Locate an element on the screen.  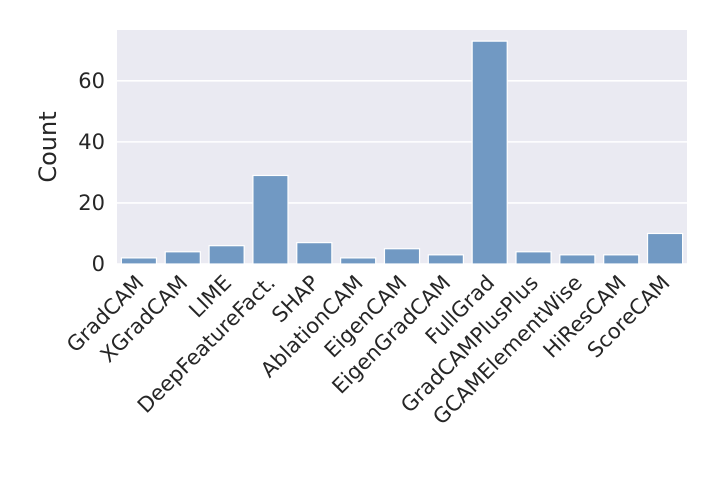
bar-fullgrad is located at coordinates (489, 152).